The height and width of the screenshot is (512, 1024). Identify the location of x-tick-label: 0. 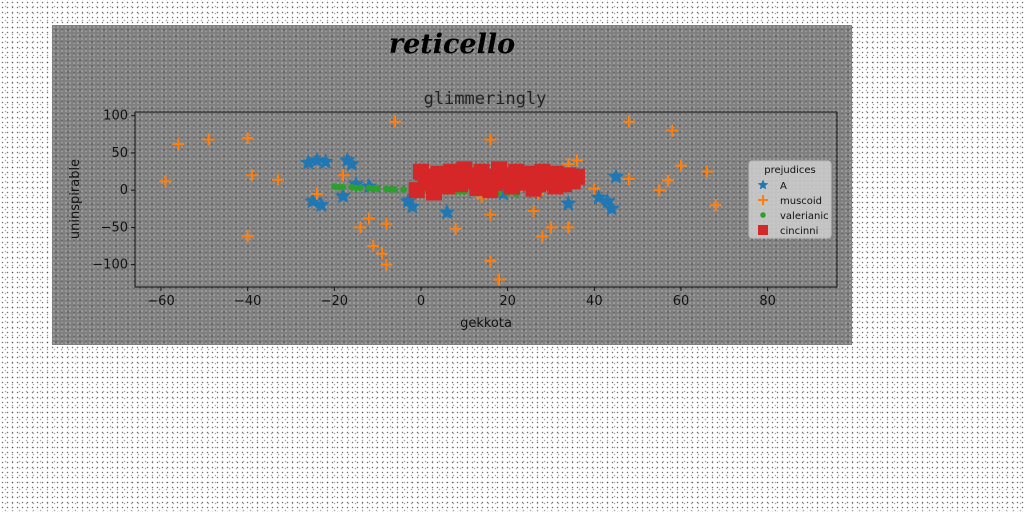
(421, 301).